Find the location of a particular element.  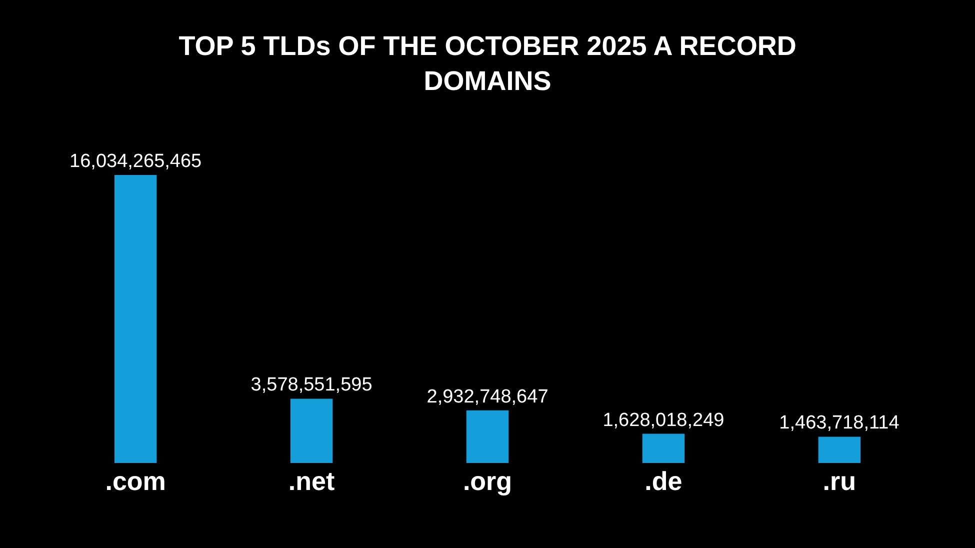

x-tick-label: .de is located at coordinates (663, 481).